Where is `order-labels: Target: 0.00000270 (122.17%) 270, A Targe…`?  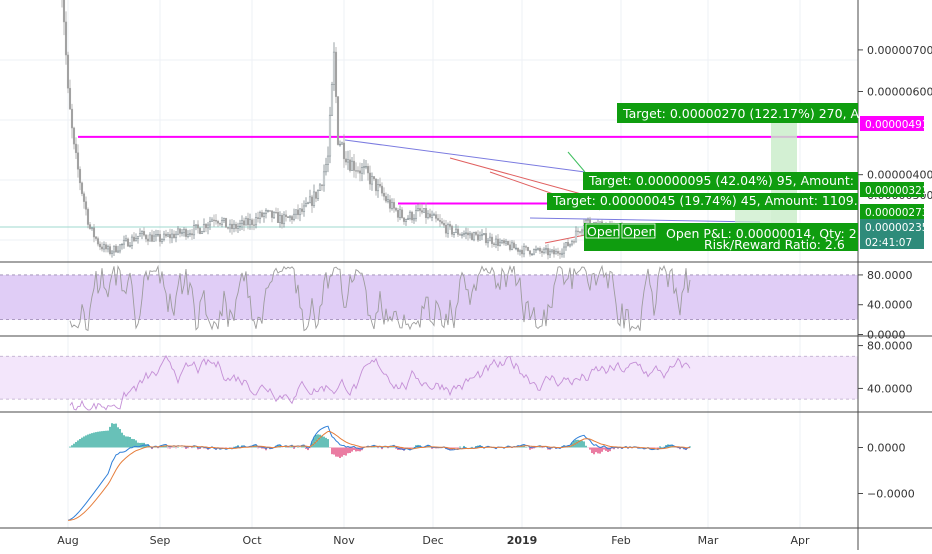 order-labels: Target: 0.00000270 (122.17%) 270, A Targe… is located at coordinates (703, 177).